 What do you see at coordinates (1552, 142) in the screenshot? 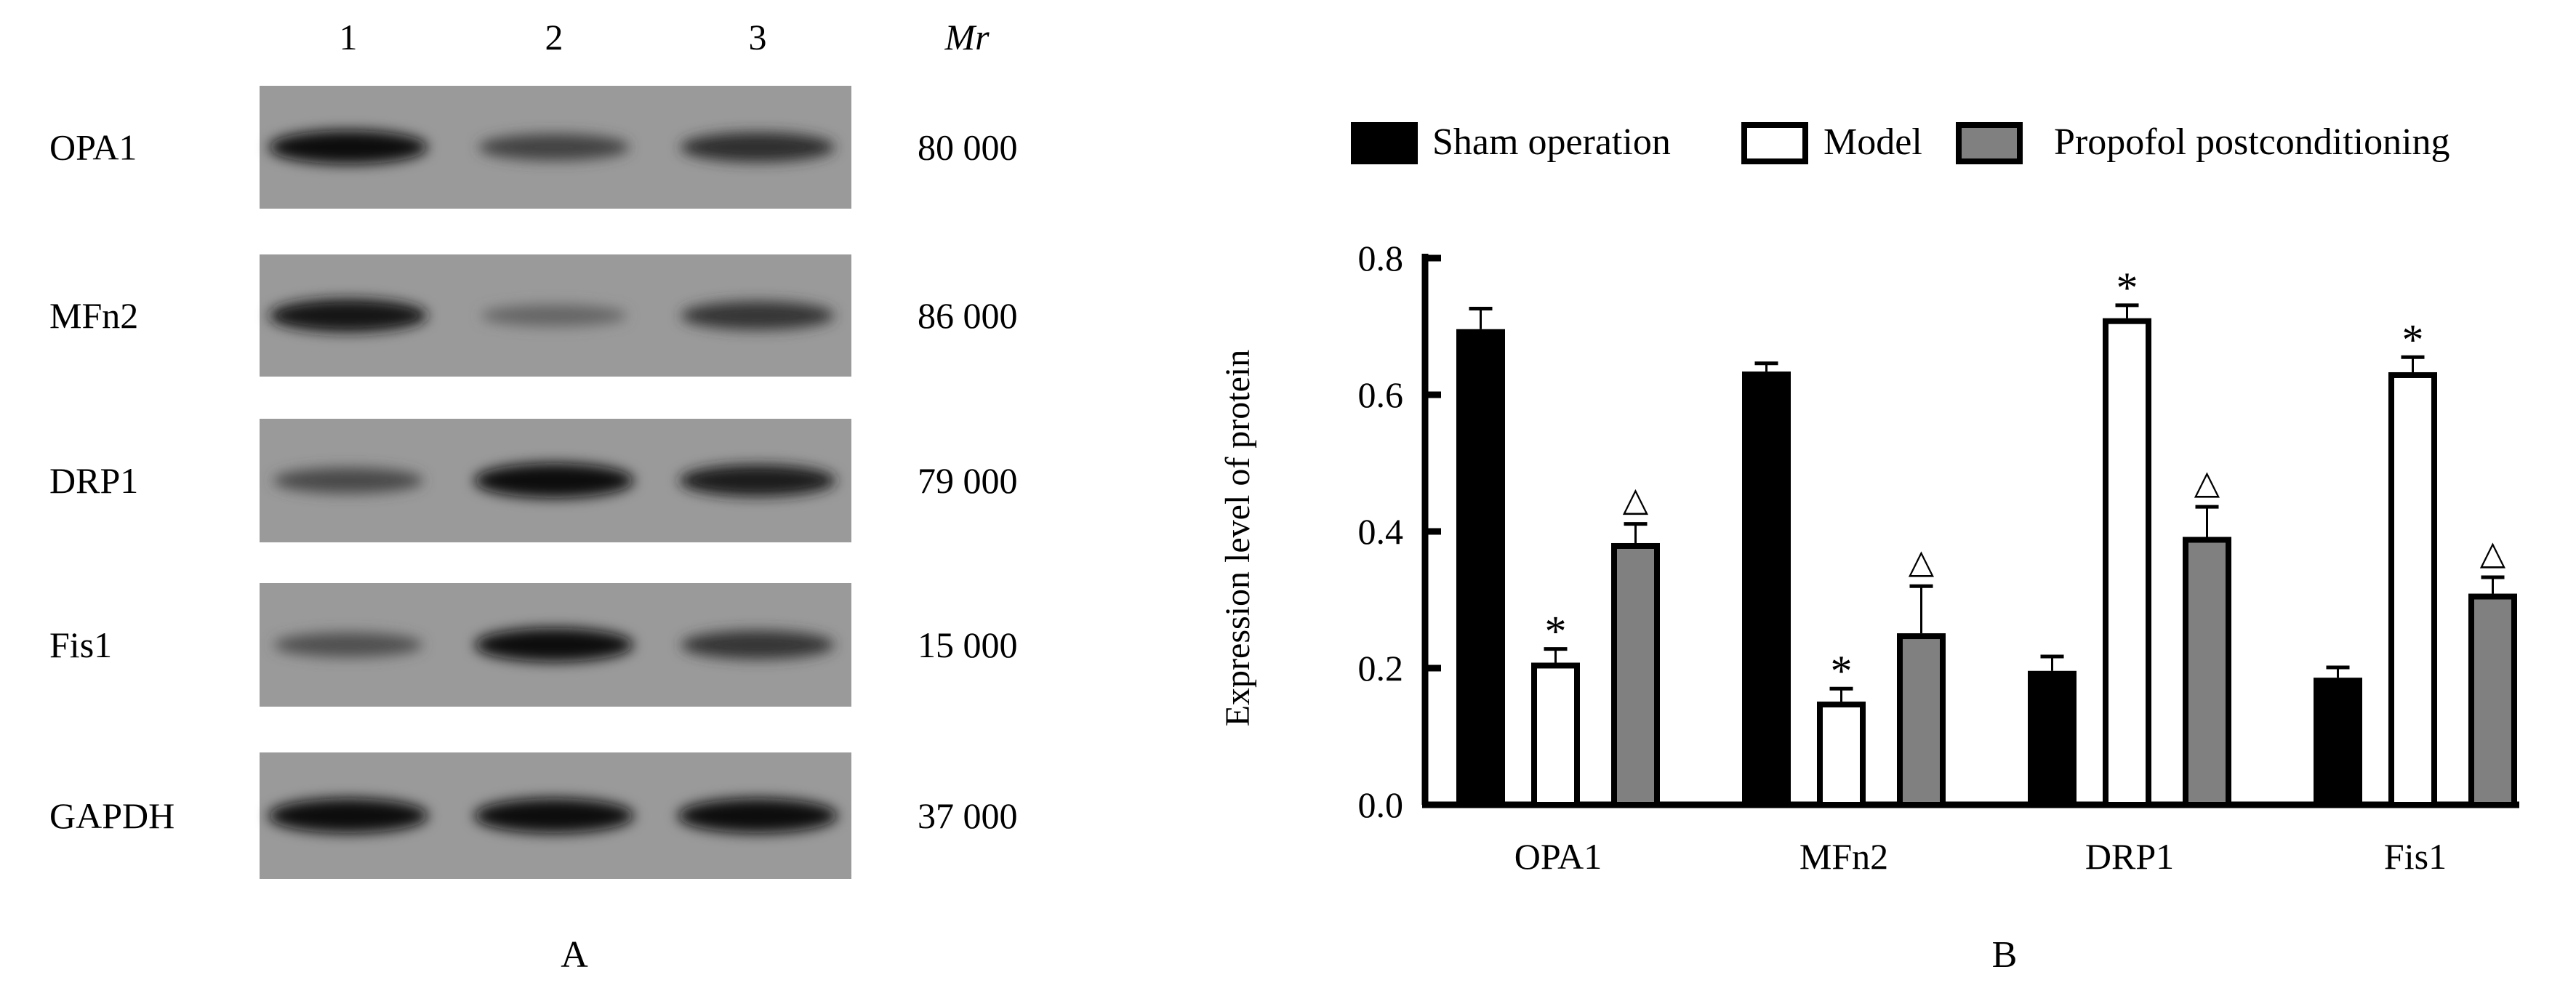
I see `legend-label: Sham operation` at bounding box center [1552, 142].